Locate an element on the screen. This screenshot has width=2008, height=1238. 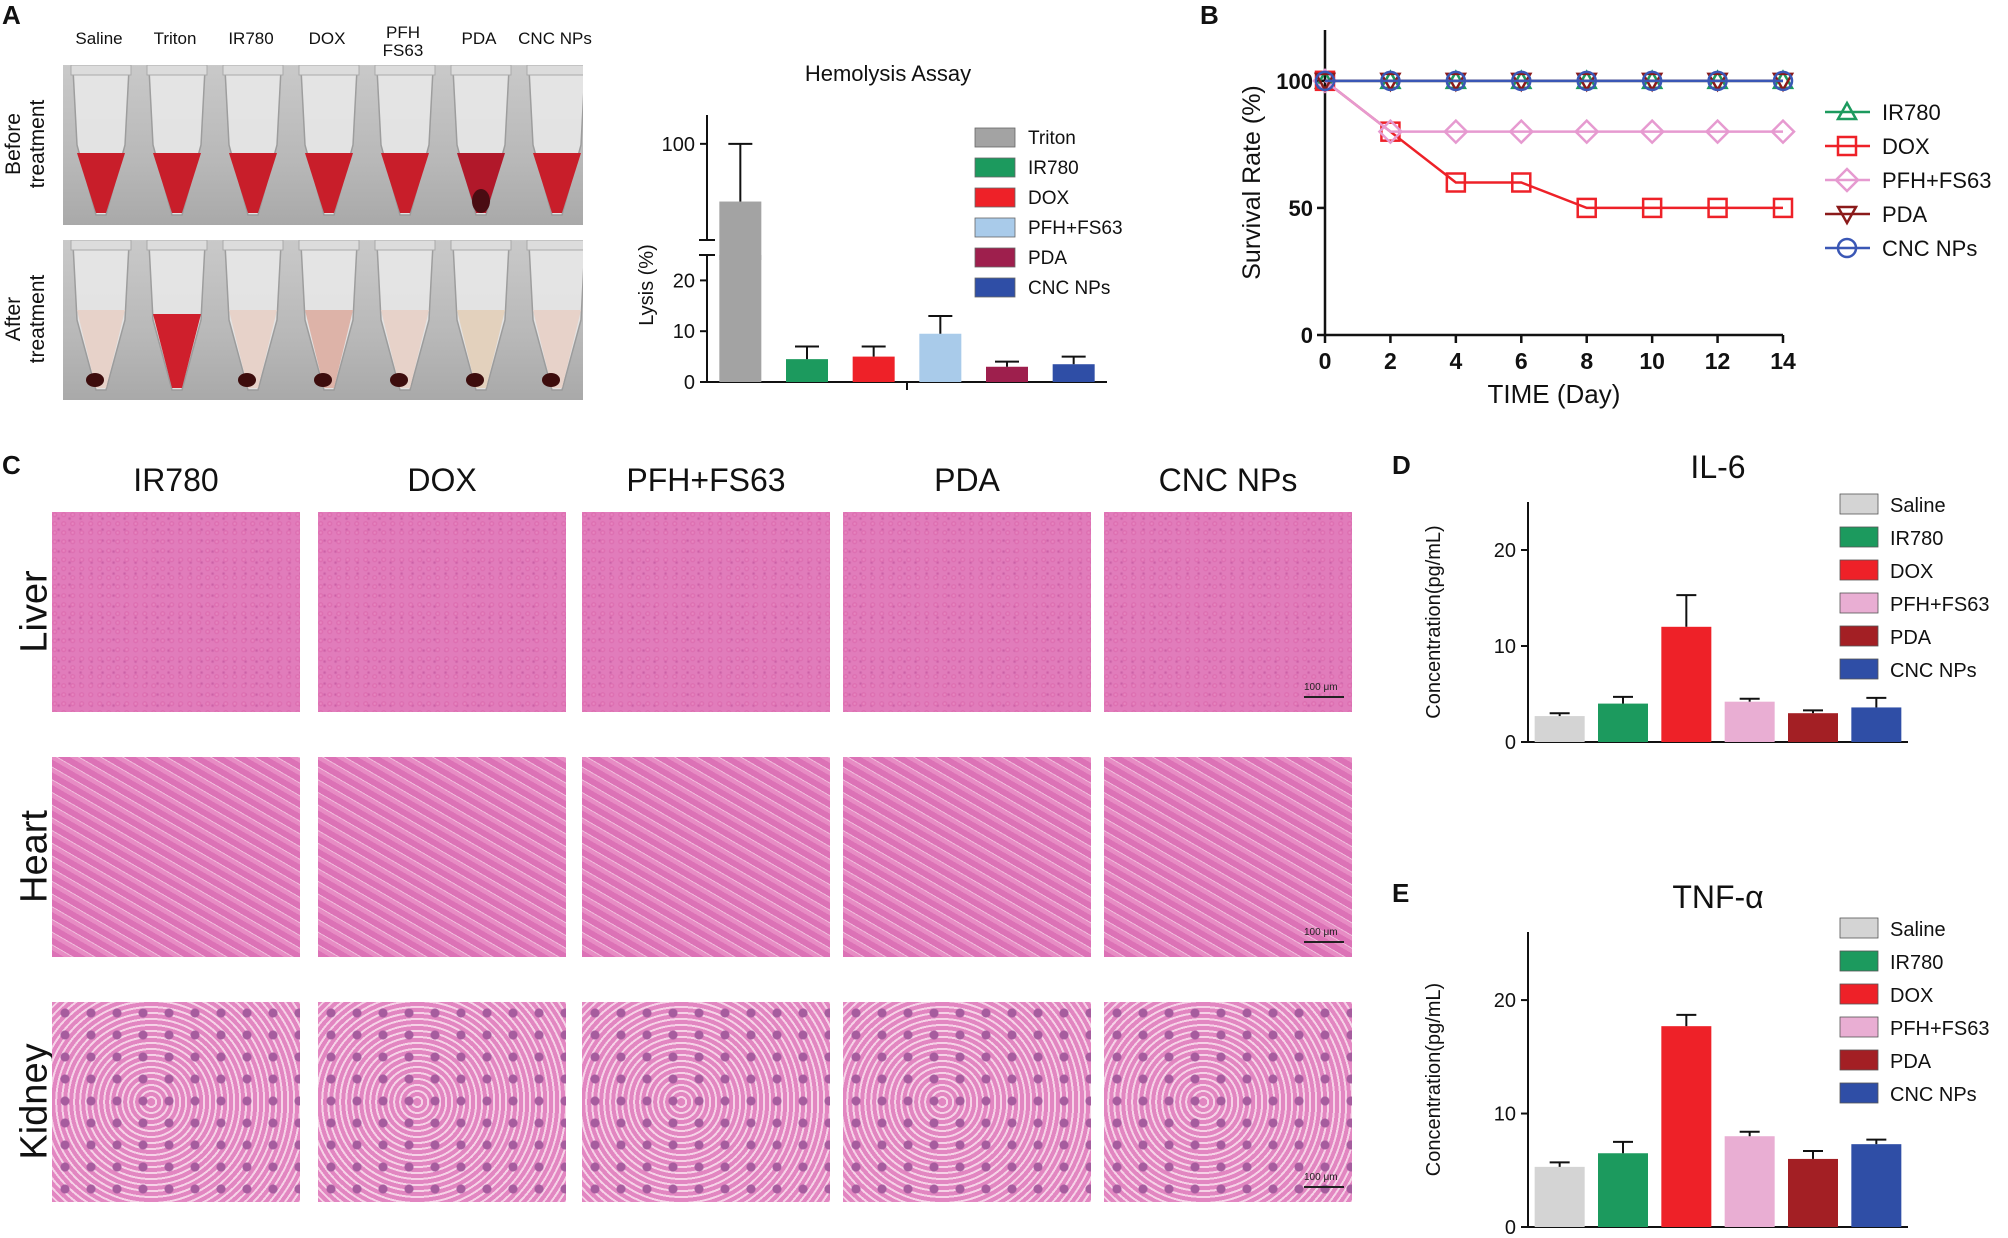
organ-label: Kidney is located at coordinates (34, 1101).